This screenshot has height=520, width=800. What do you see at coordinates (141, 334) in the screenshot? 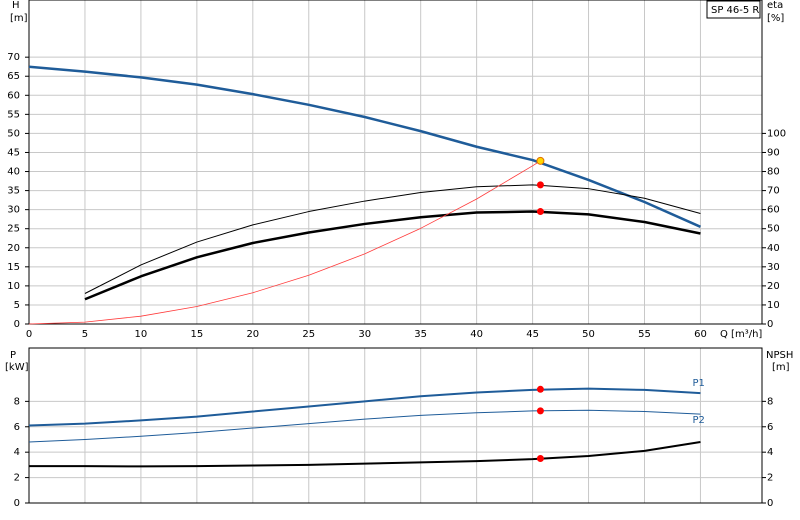
I see `x-tick-label: 10` at bounding box center [141, 334].